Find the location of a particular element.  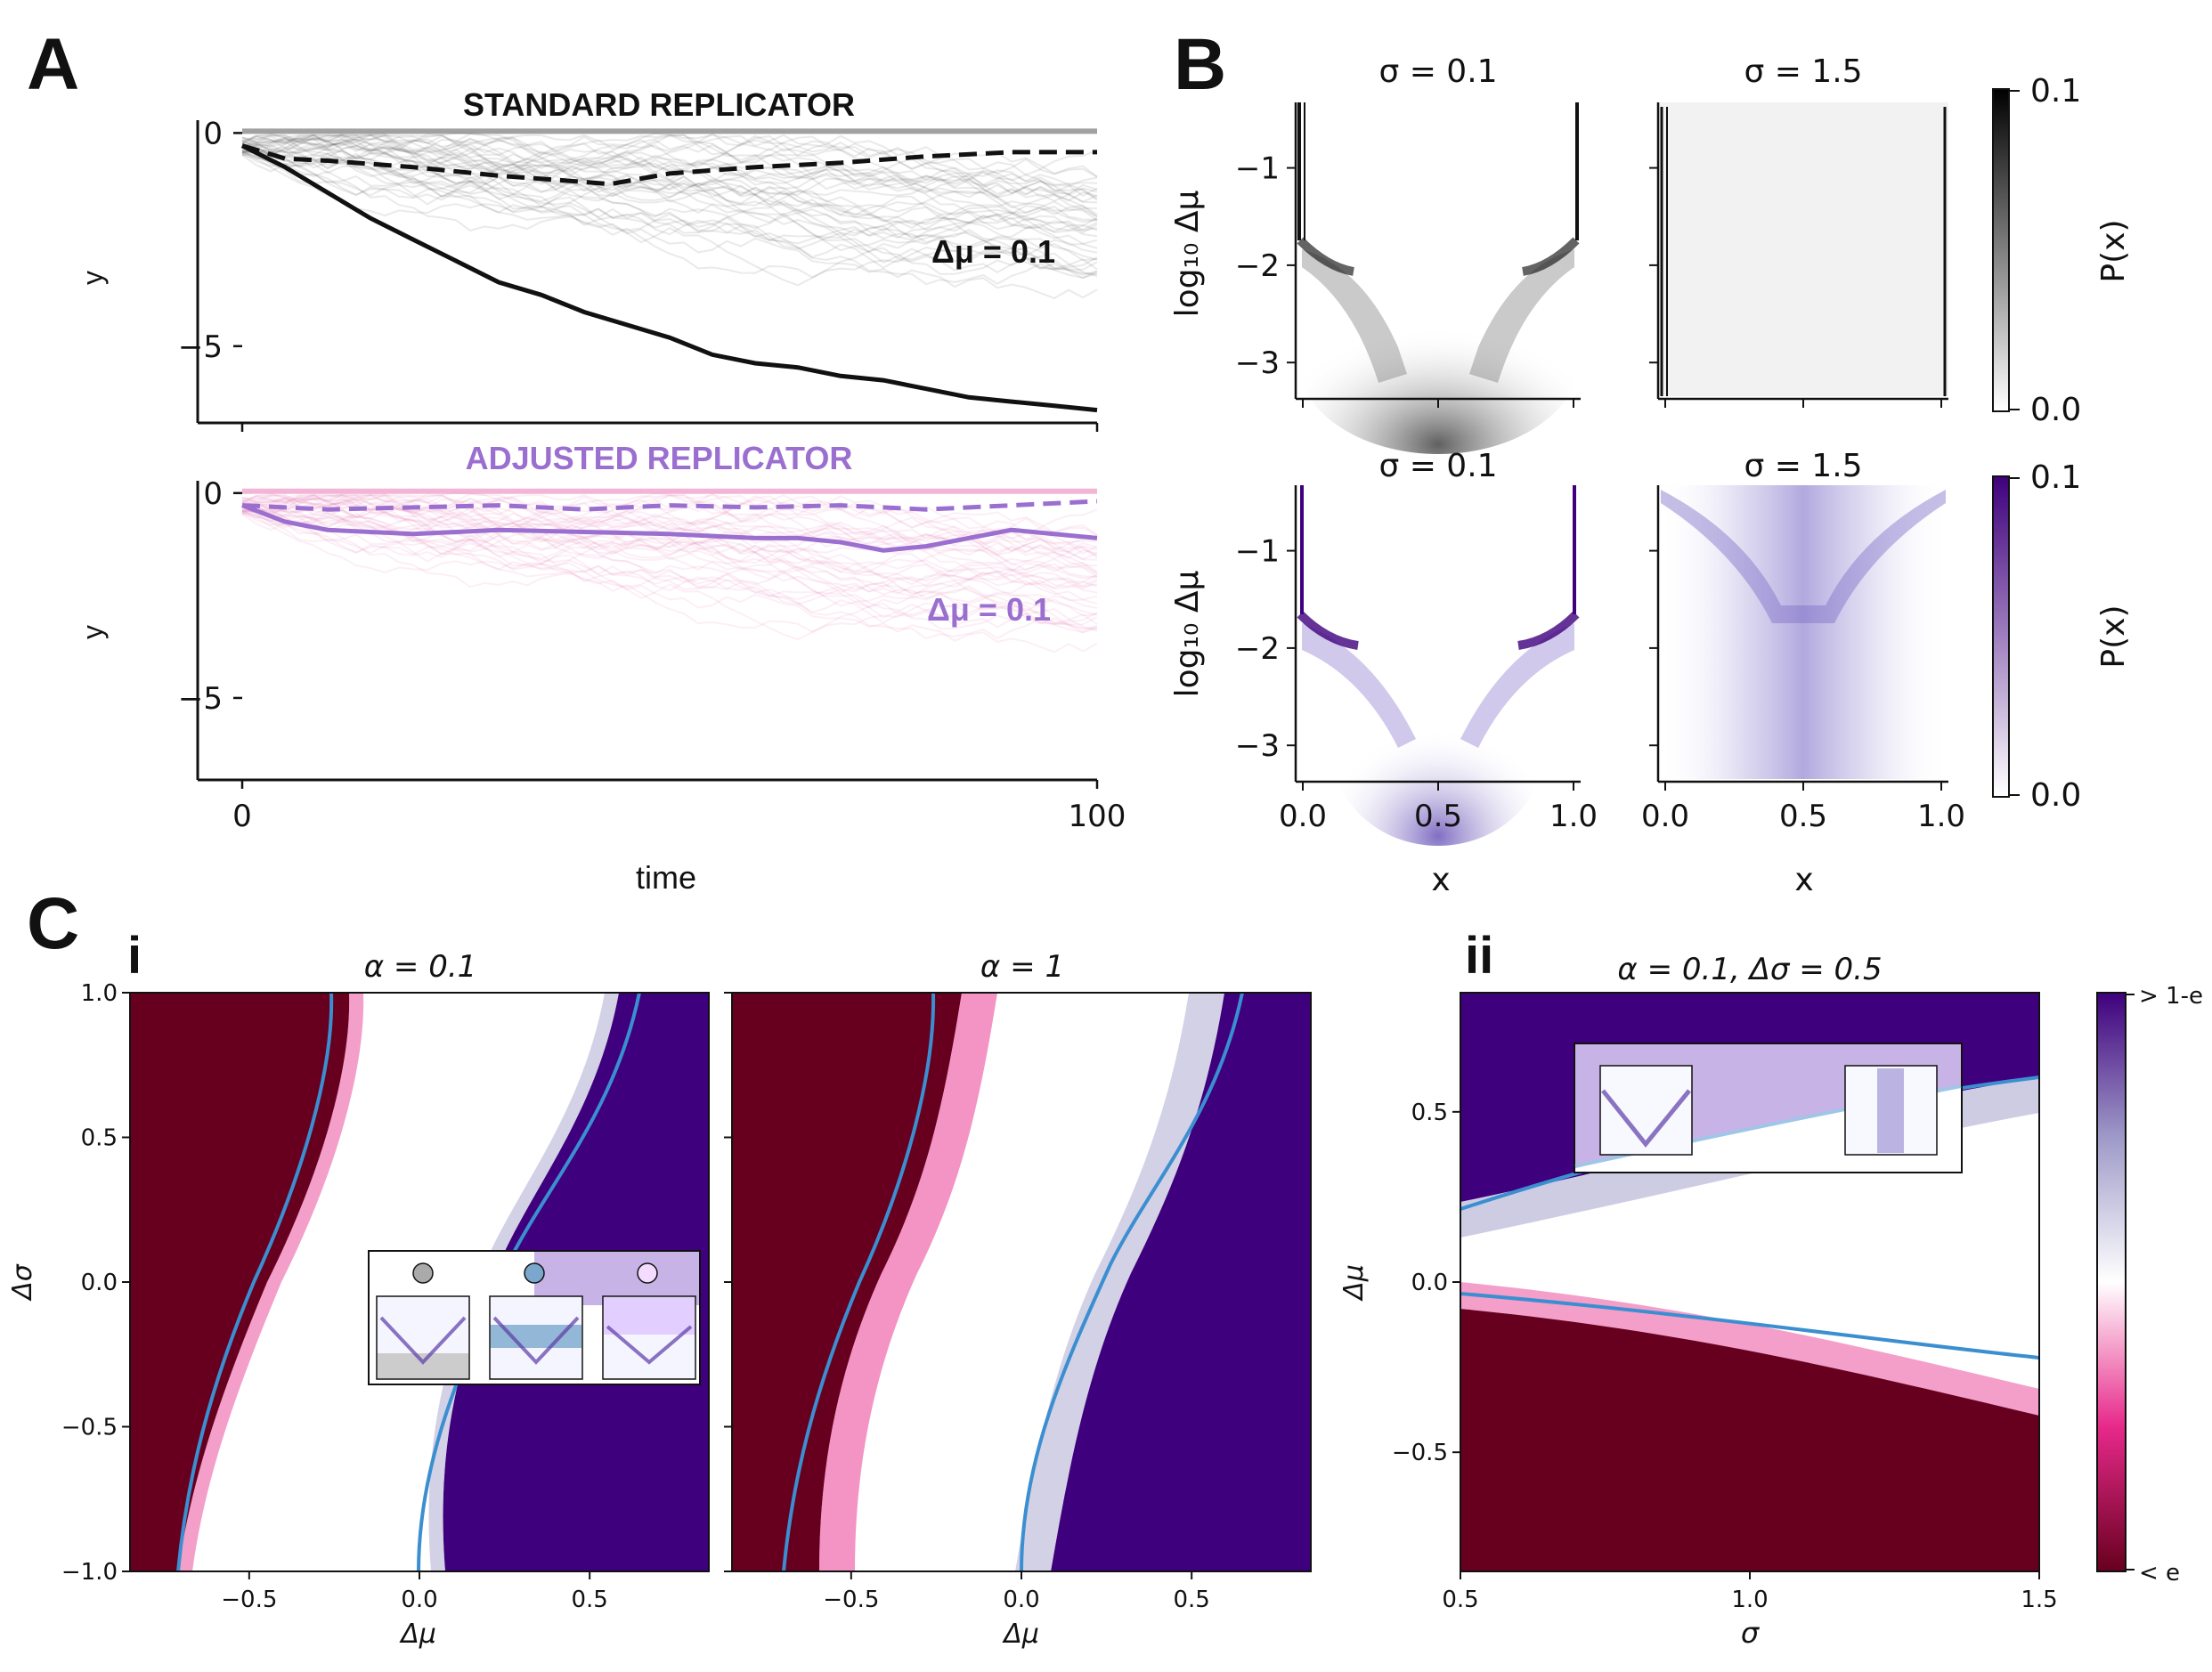

colorbar-top-label: > 1-e is located at coordinates (2171, 996).